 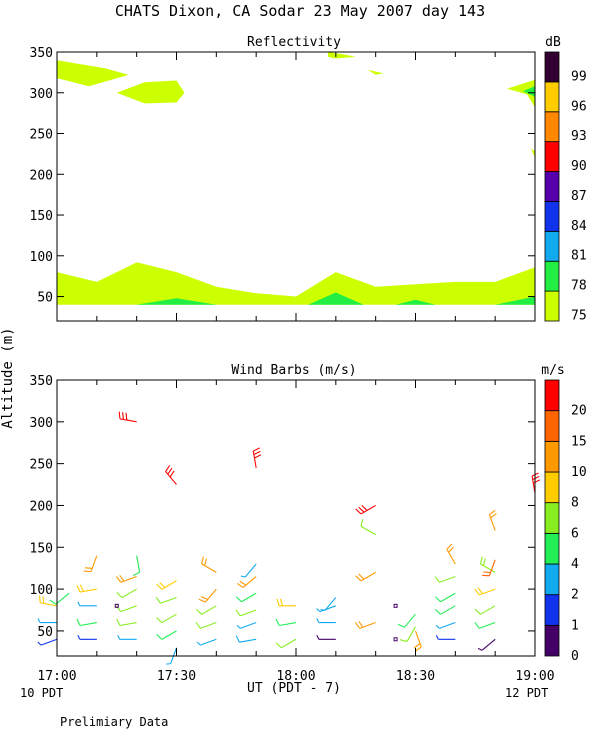 I want to click on colorbar-label: 87, so click(x=579, y=196).